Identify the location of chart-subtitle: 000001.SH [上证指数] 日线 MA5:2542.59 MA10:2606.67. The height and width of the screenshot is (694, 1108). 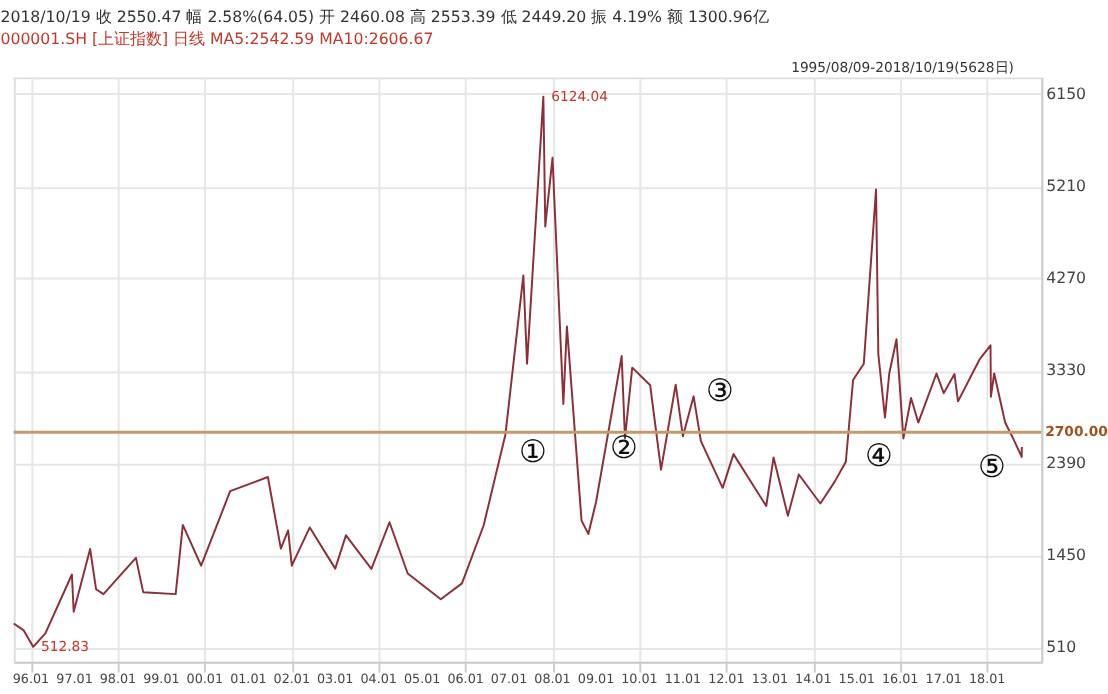
(217, 39).